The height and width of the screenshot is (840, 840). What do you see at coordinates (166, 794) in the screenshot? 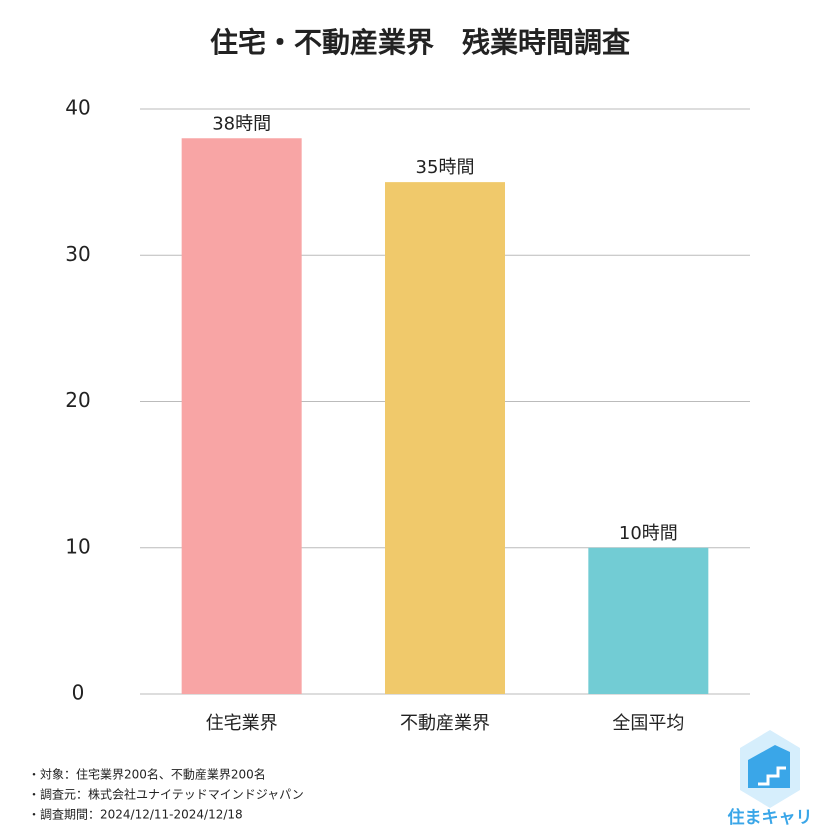
I see `note: ・調査元：株式会社ユナイテッドマインドジャパン` at bounding box center [166, 794].